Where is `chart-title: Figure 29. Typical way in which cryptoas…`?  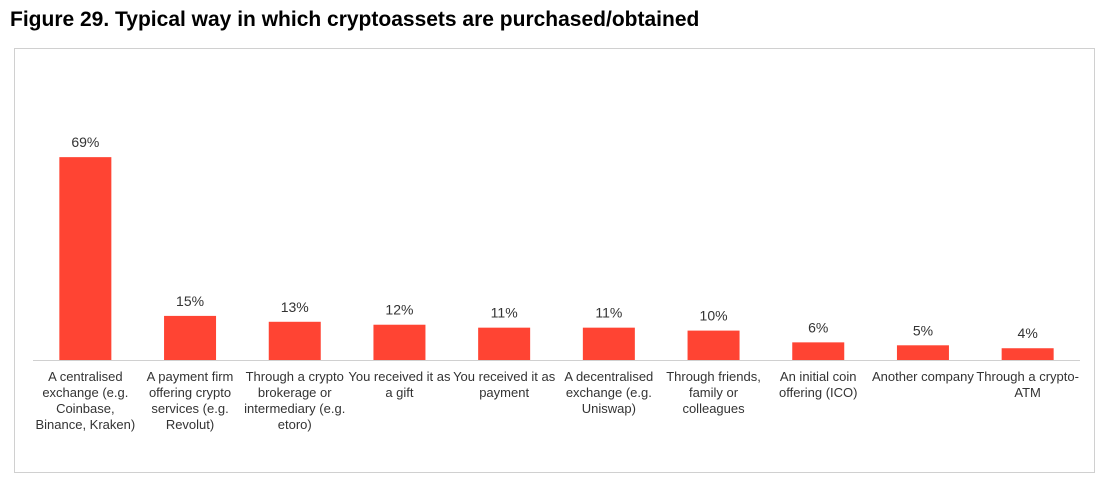
chart-title: Figure 29. Typical way in which cryptoas… is located at coordinates (355, 19).